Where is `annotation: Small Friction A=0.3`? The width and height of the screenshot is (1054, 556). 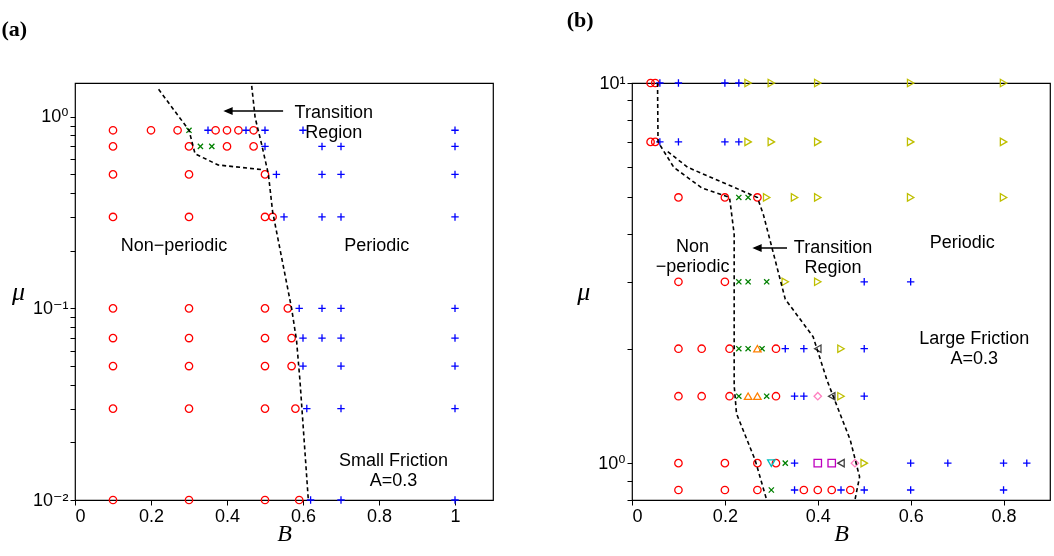
annotation: Small Friction A=0.3 is located at coordinates (394, 469).